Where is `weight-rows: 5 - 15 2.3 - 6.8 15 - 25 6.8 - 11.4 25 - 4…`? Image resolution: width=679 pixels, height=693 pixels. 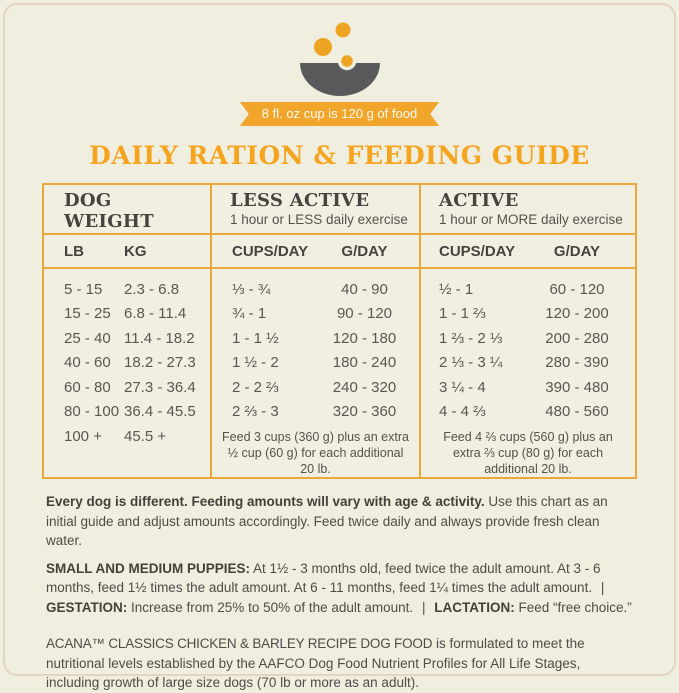
weight-rows: 5 - 15 2.3 - 6.8 15 - 25 6.8 - 11.4 25 - 4… is located at coordinates (127, 359).